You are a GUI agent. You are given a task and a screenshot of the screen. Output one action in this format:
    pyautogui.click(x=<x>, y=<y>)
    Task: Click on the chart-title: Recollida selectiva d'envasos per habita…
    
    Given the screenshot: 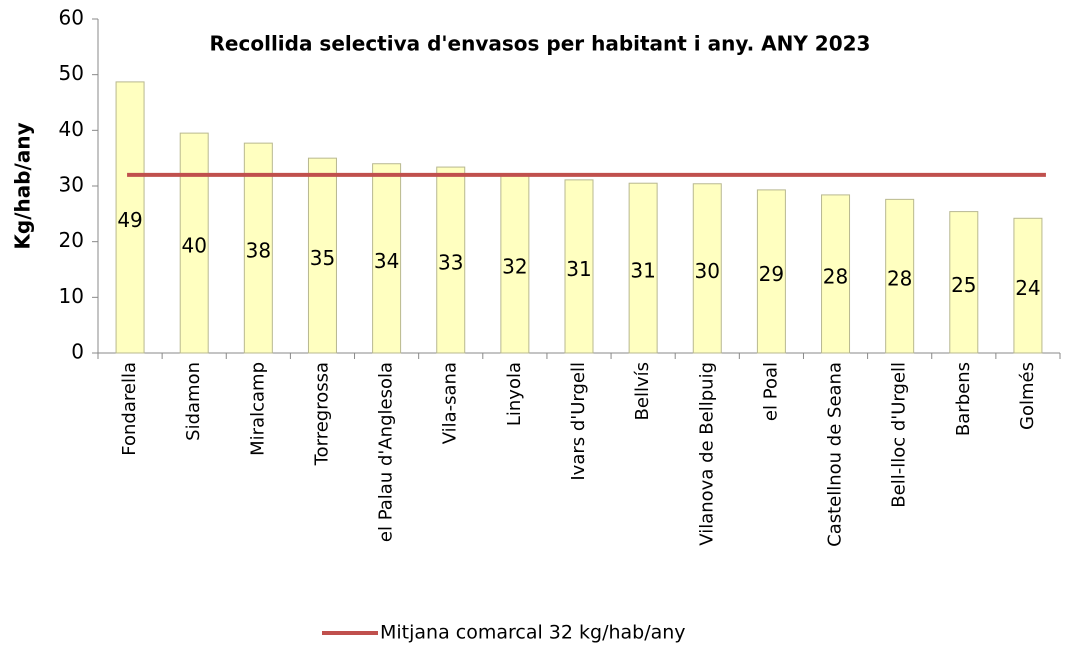 What is the action you would take?
    pyautogui.click(x=540, y=44)
    